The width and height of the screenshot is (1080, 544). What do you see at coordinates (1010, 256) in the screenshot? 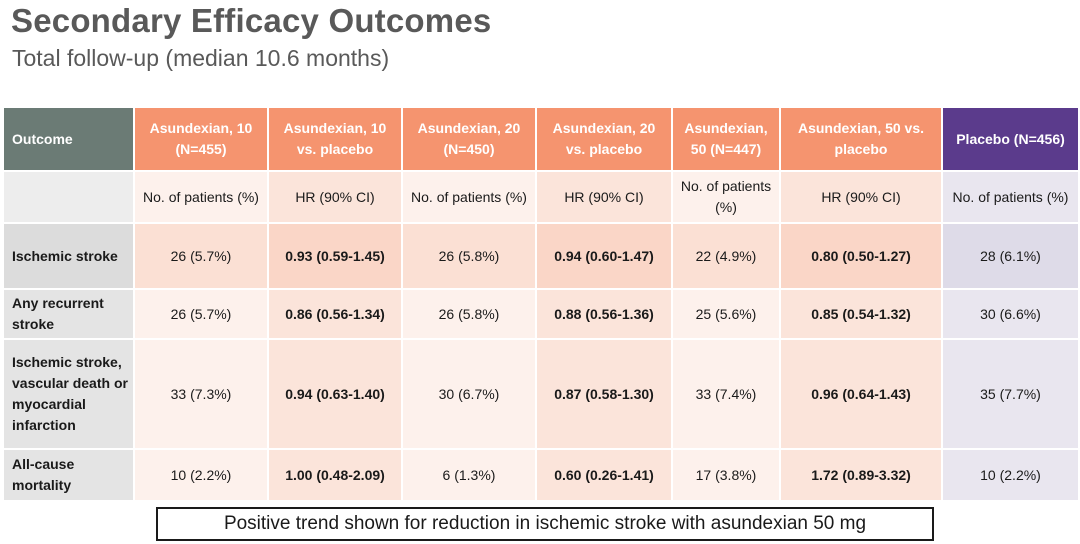
I see `table-cell: 28 (6.1%)` at bounding box center [1010, 256].